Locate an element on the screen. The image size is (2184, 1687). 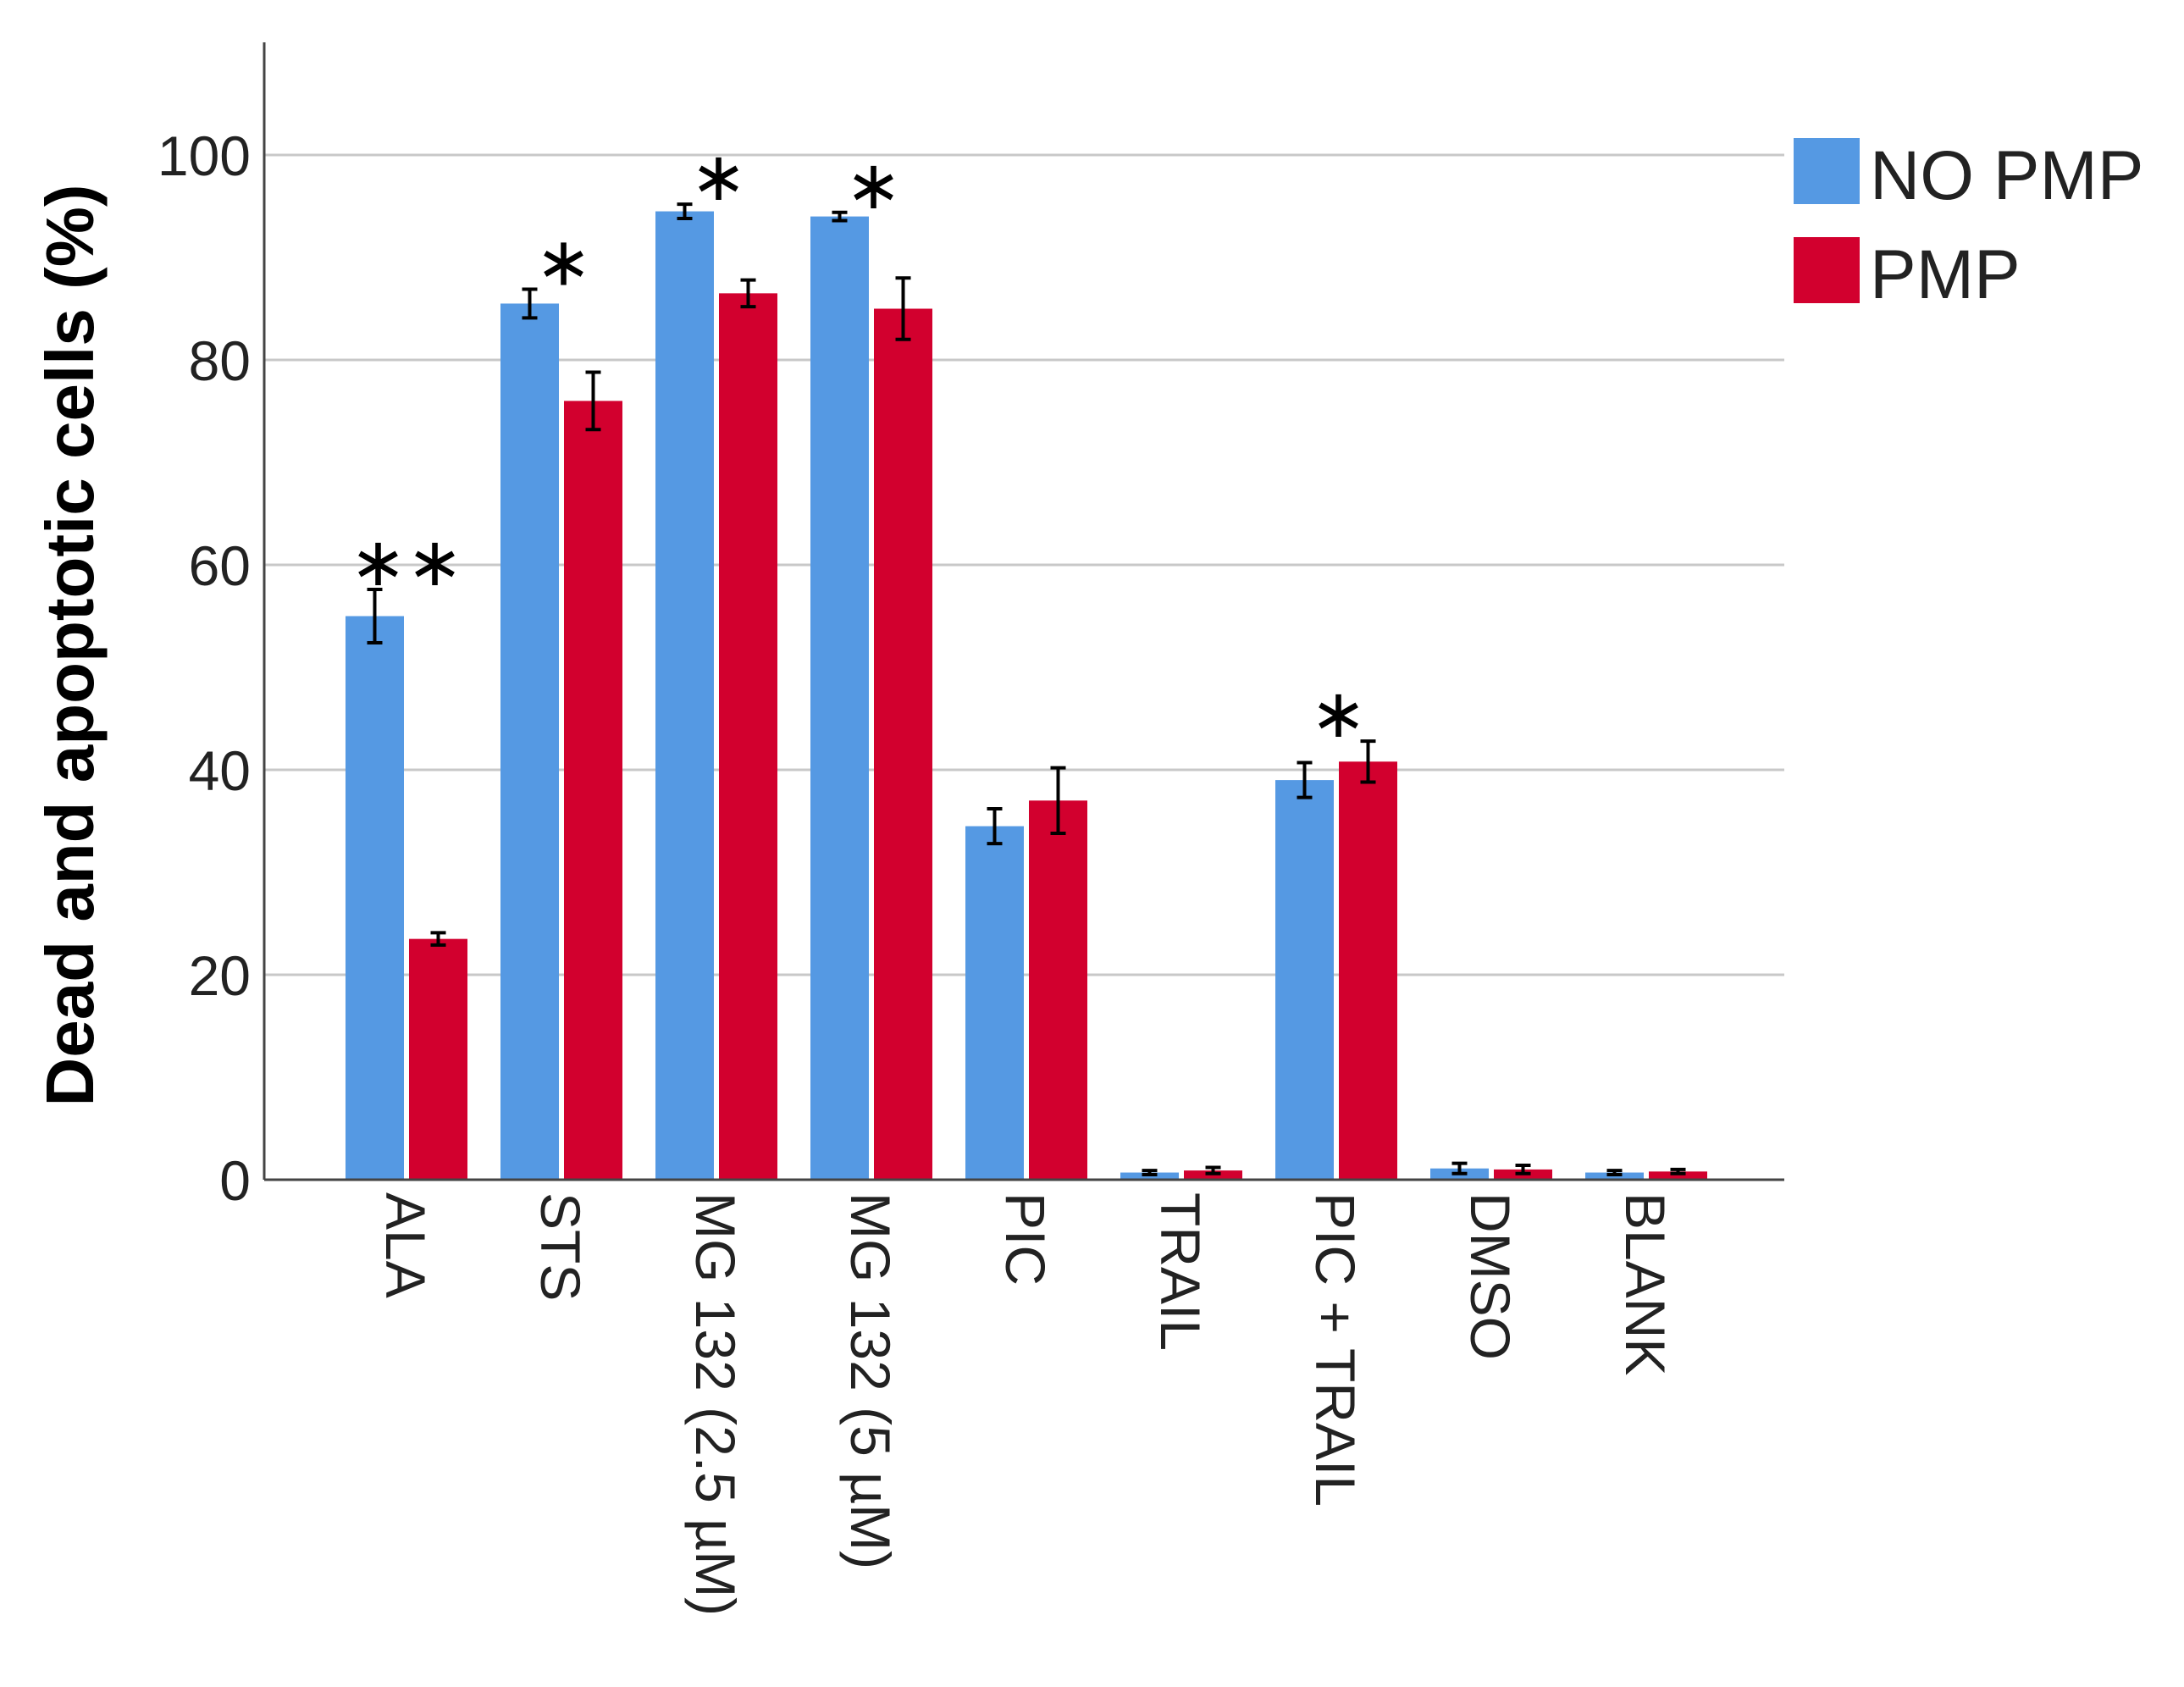
x-tick-label: DMSO is located at coordinates (1490, 1276).